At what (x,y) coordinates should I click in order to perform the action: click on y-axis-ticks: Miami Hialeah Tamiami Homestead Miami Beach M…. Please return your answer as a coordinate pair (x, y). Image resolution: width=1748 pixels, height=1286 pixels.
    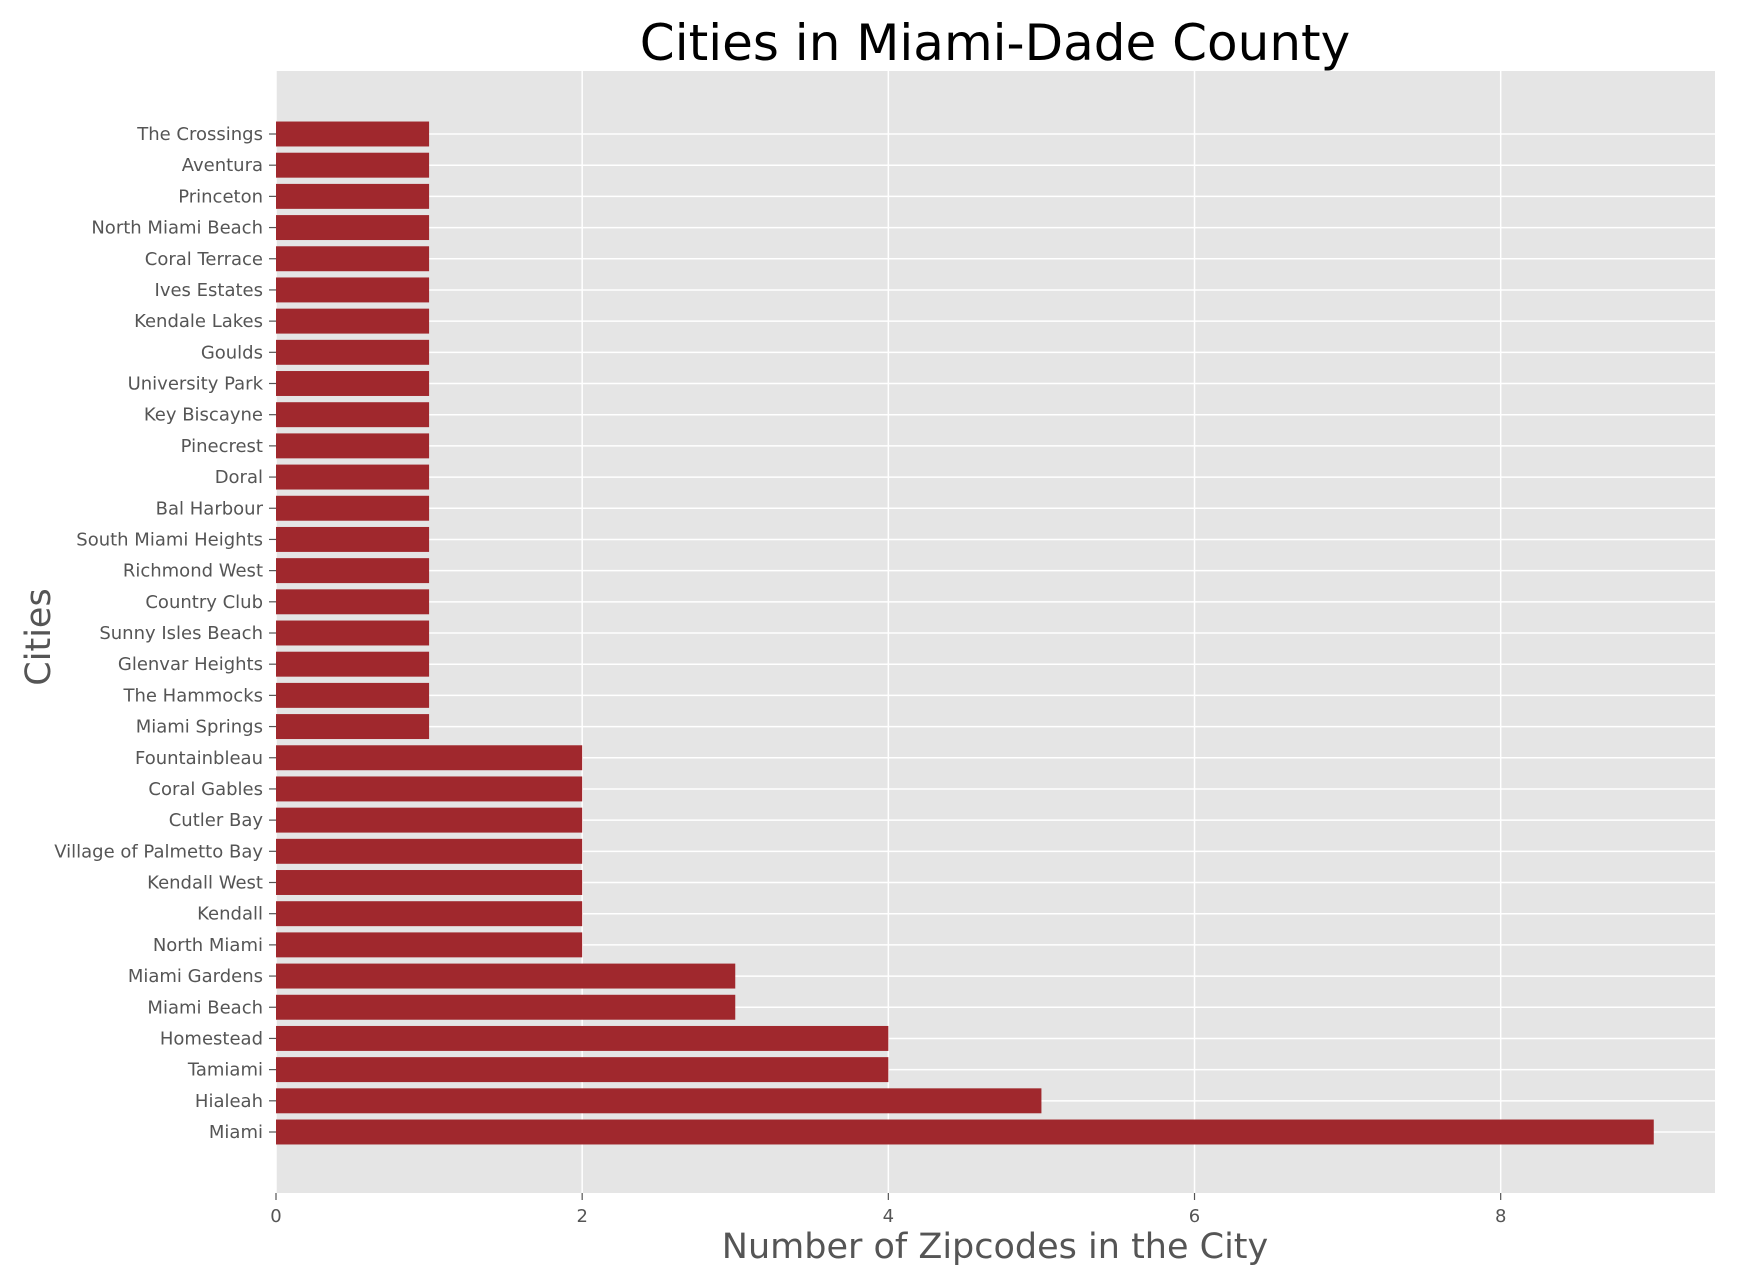
    Looking at the image, I should click on (165, 633).